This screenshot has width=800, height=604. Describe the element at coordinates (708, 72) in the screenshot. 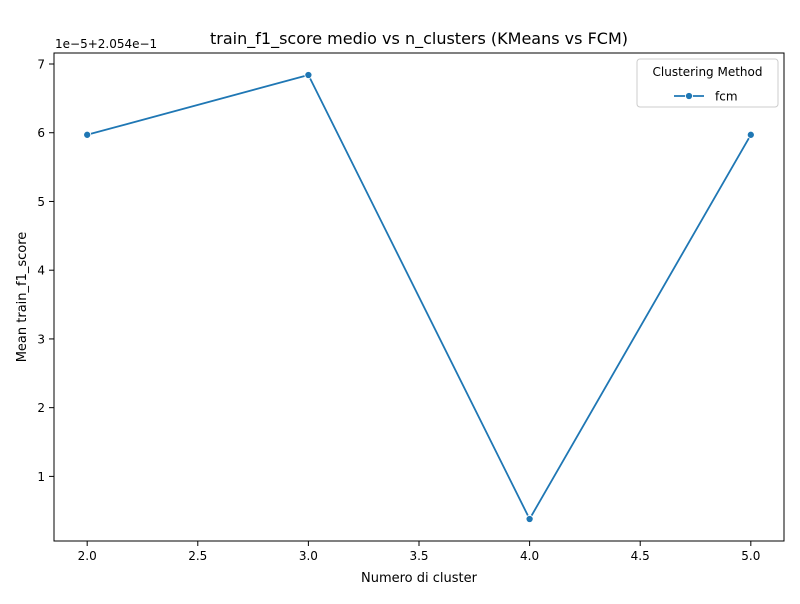

I see `legend-title: Clustering Method` at that location.